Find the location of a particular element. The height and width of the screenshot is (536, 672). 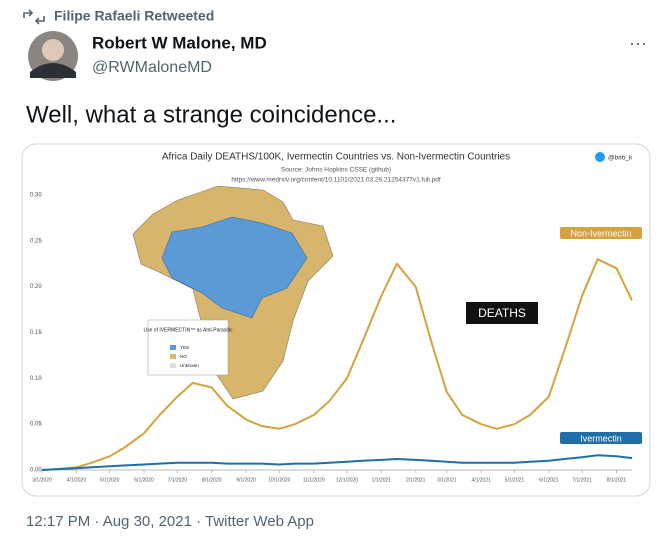

y-tick-label: 0.05 is located at coordinates (36, 425).